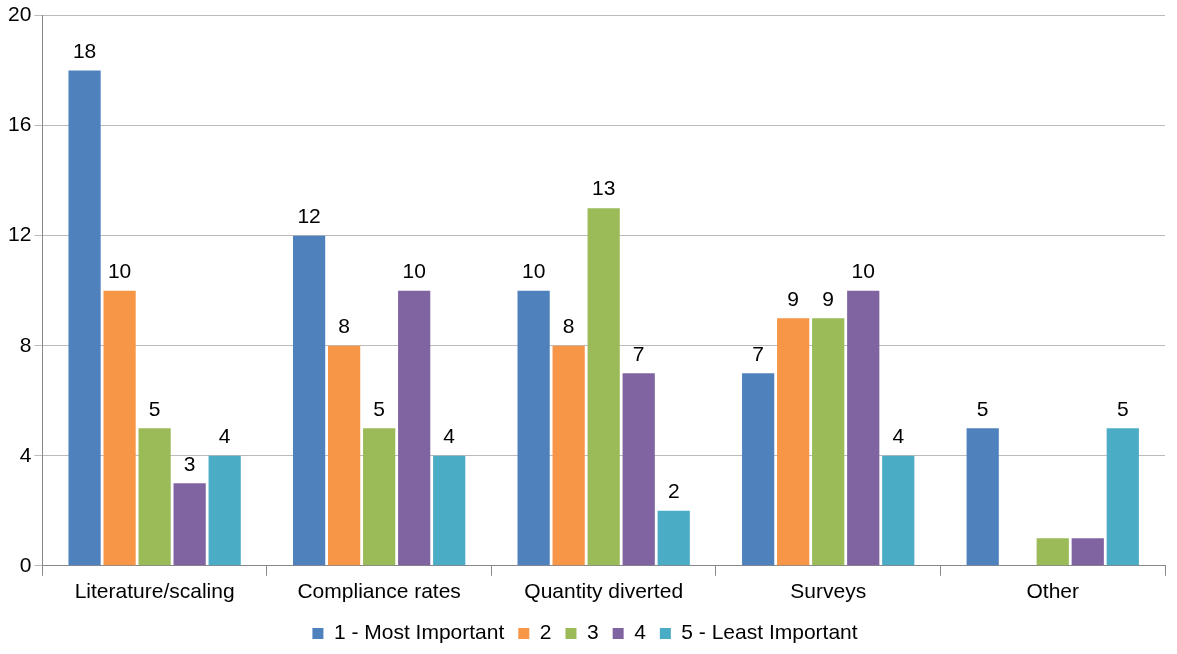 This screenshot has height=654, width=1177. Describe the element at coordinates (25, 344) in the screenshot. I see `y-tick-label: 8` at that location.